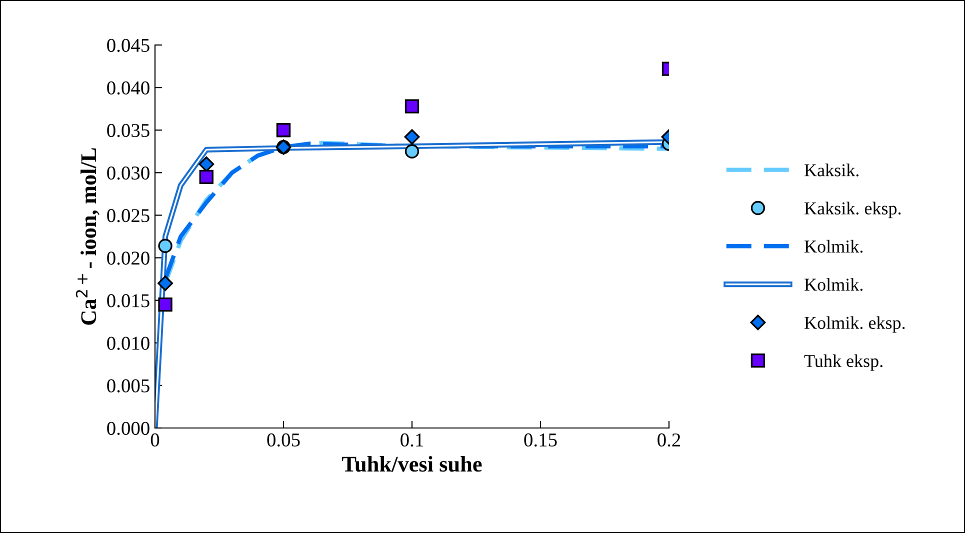  I want to click on x-tick-label: 0, so click(155, 440).